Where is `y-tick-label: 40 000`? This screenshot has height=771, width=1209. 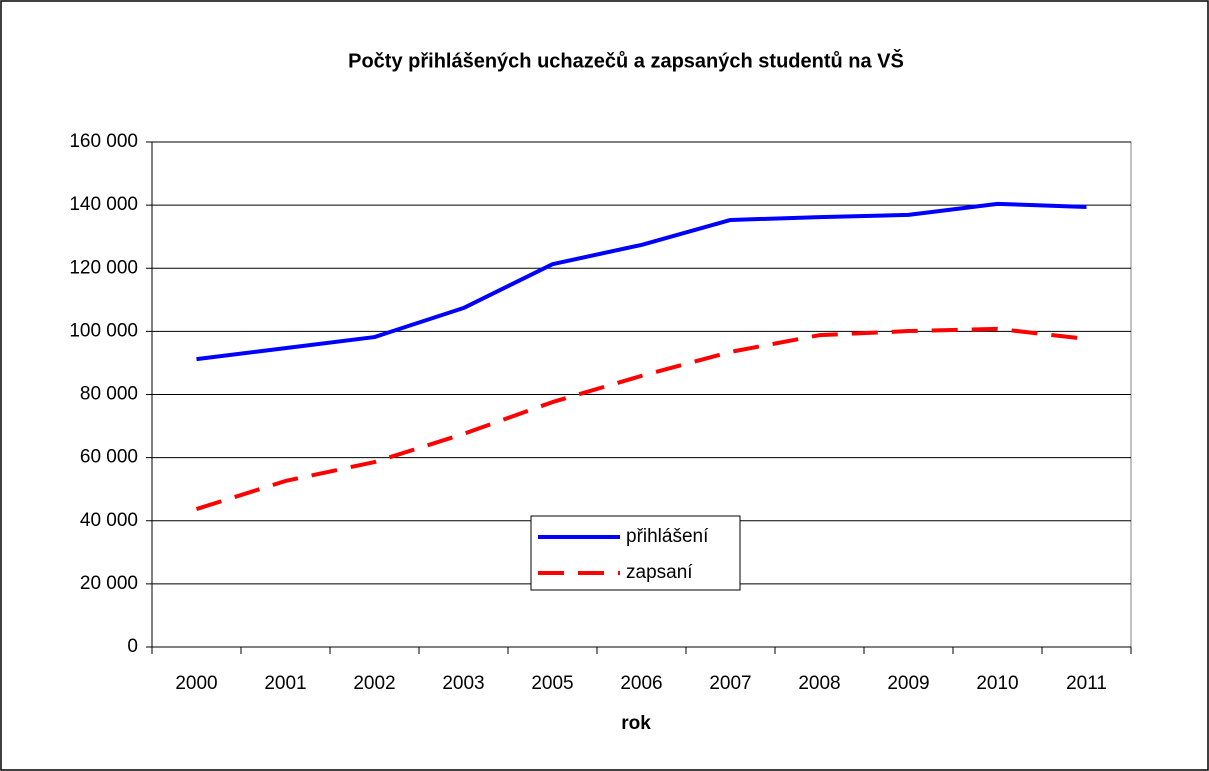
y-tick-label: 40 000 is located at coordinates (109, 520).